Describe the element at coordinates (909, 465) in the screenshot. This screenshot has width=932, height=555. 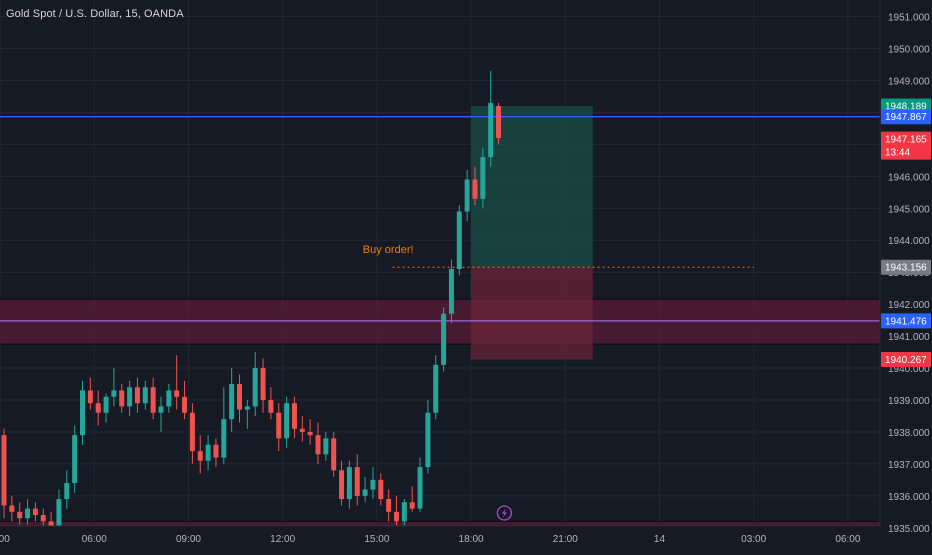
I see `price-tick-label: 1937.000` at that location.